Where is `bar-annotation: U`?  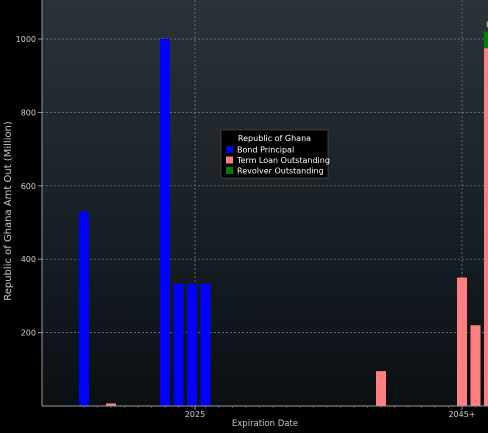 bar-annotation: U is located at coordinates (487, 25).